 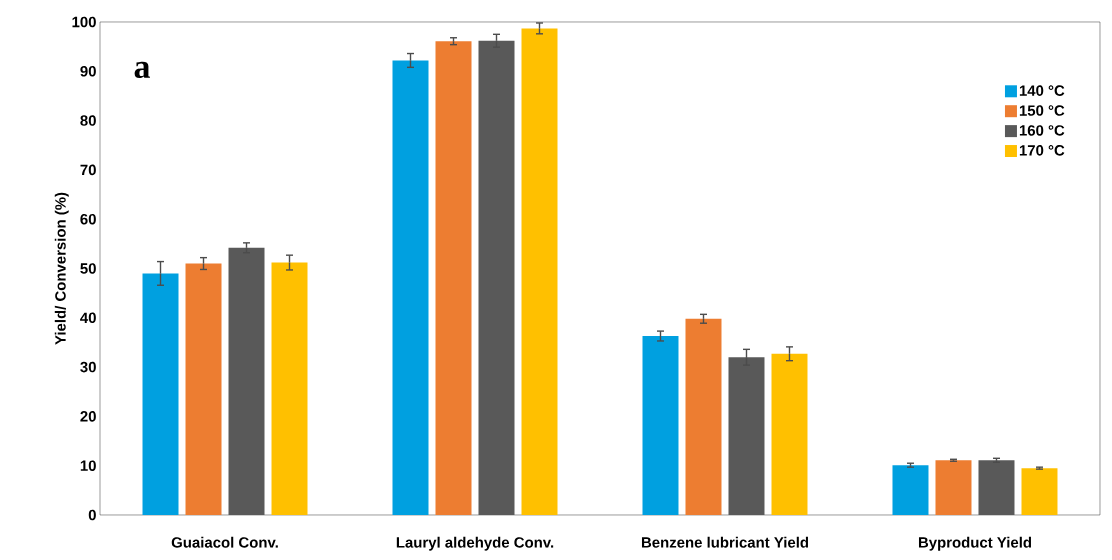 I want to click on y-tick-label: 30, so click(x=88, y=367).